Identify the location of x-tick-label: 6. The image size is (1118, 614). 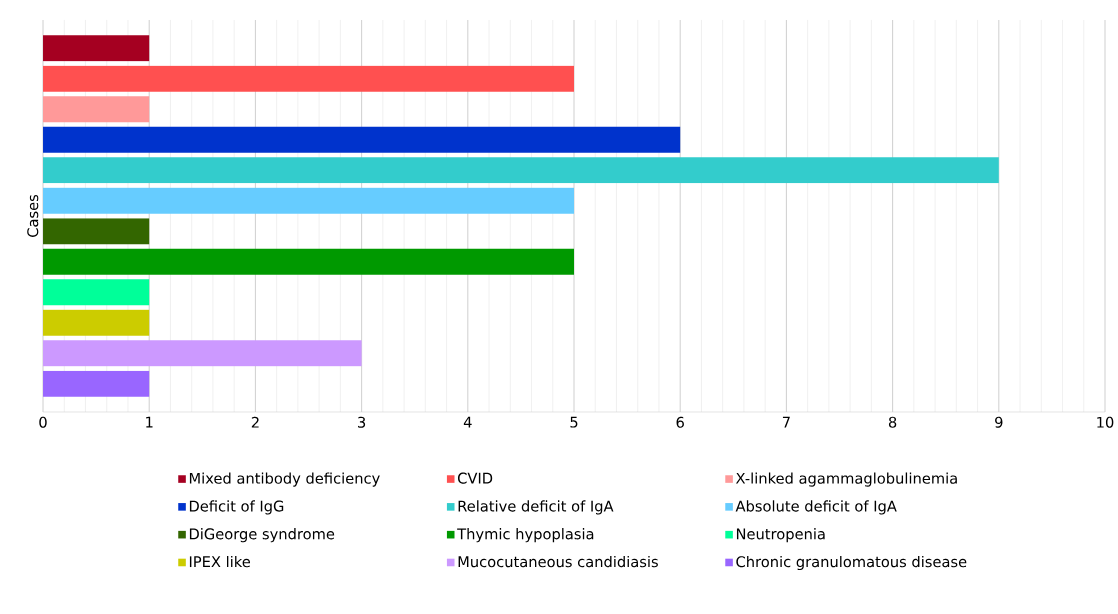
(680, 422).